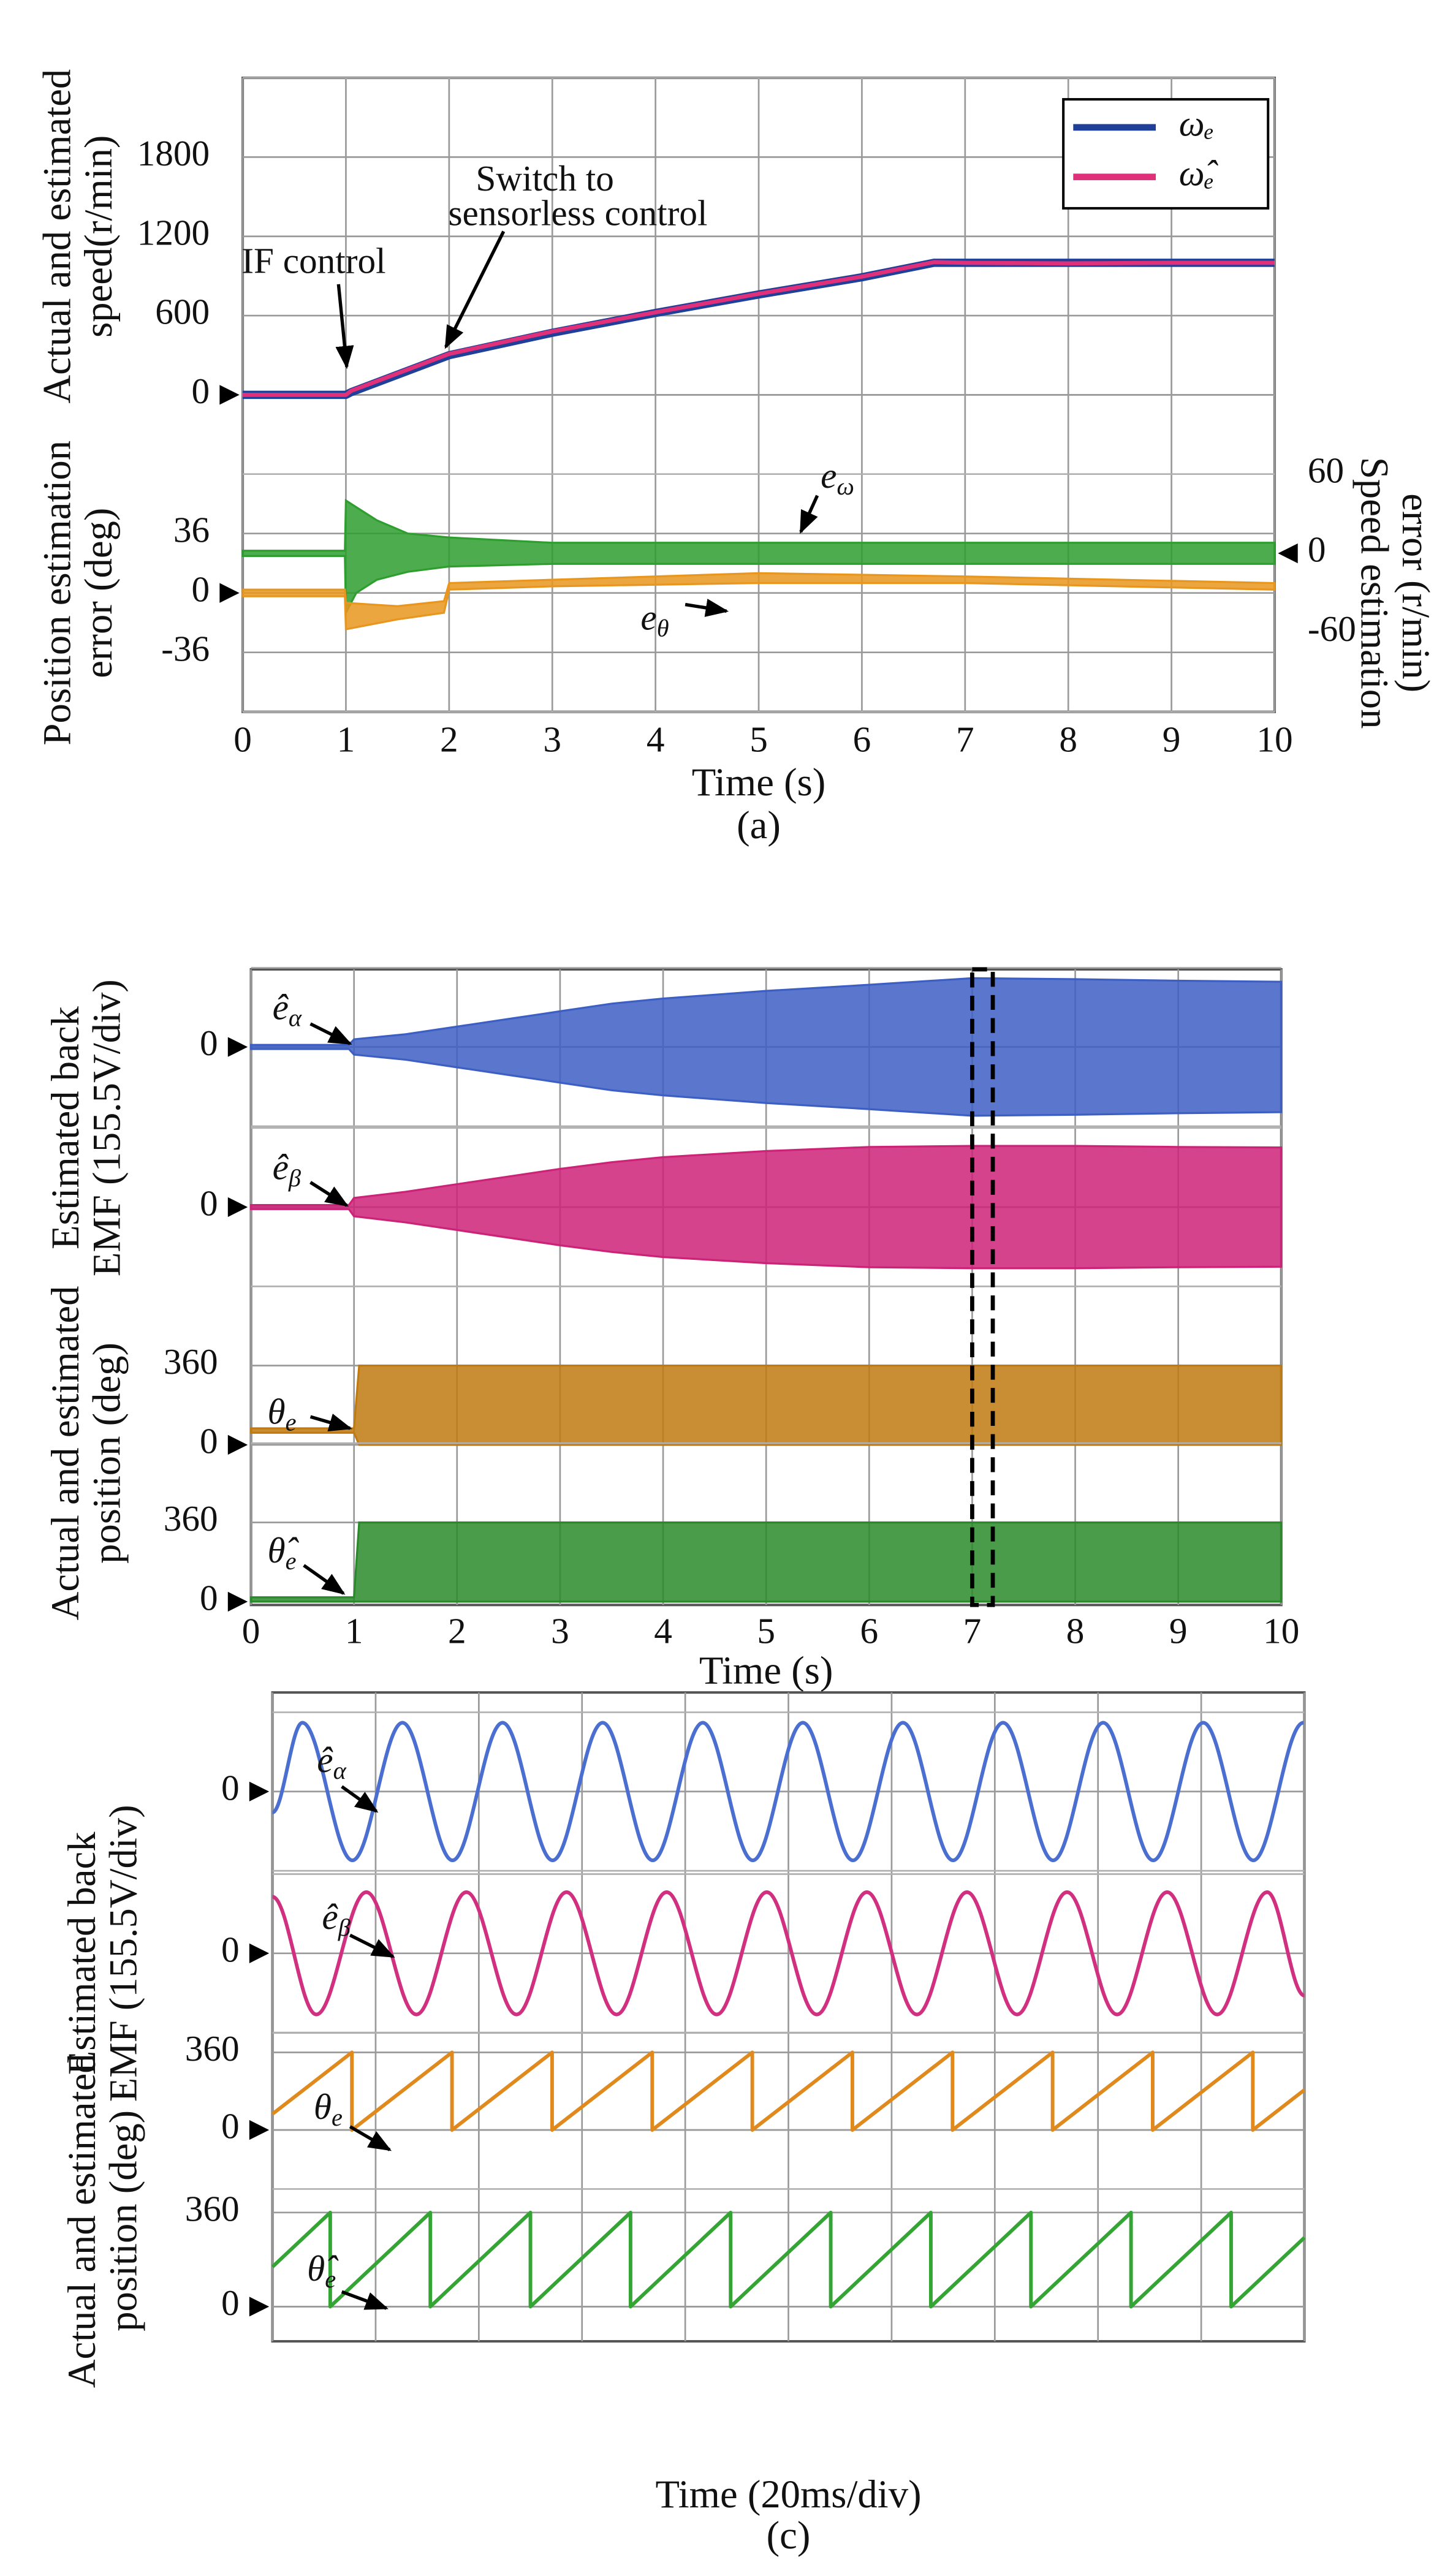 This screenshot has height=2576, width=1453. I want to click on annotation: Switch to, so click(545, 177).